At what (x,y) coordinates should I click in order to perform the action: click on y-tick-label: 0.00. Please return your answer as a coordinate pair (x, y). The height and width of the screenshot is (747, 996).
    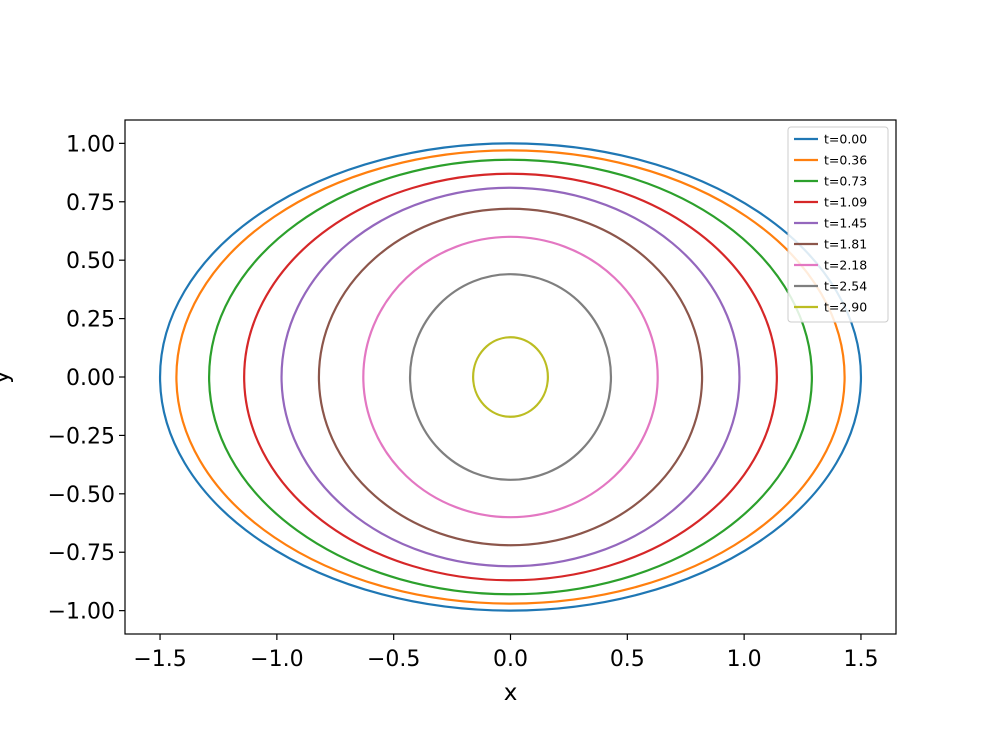
    Looking at the image, I should click on (90, 378).